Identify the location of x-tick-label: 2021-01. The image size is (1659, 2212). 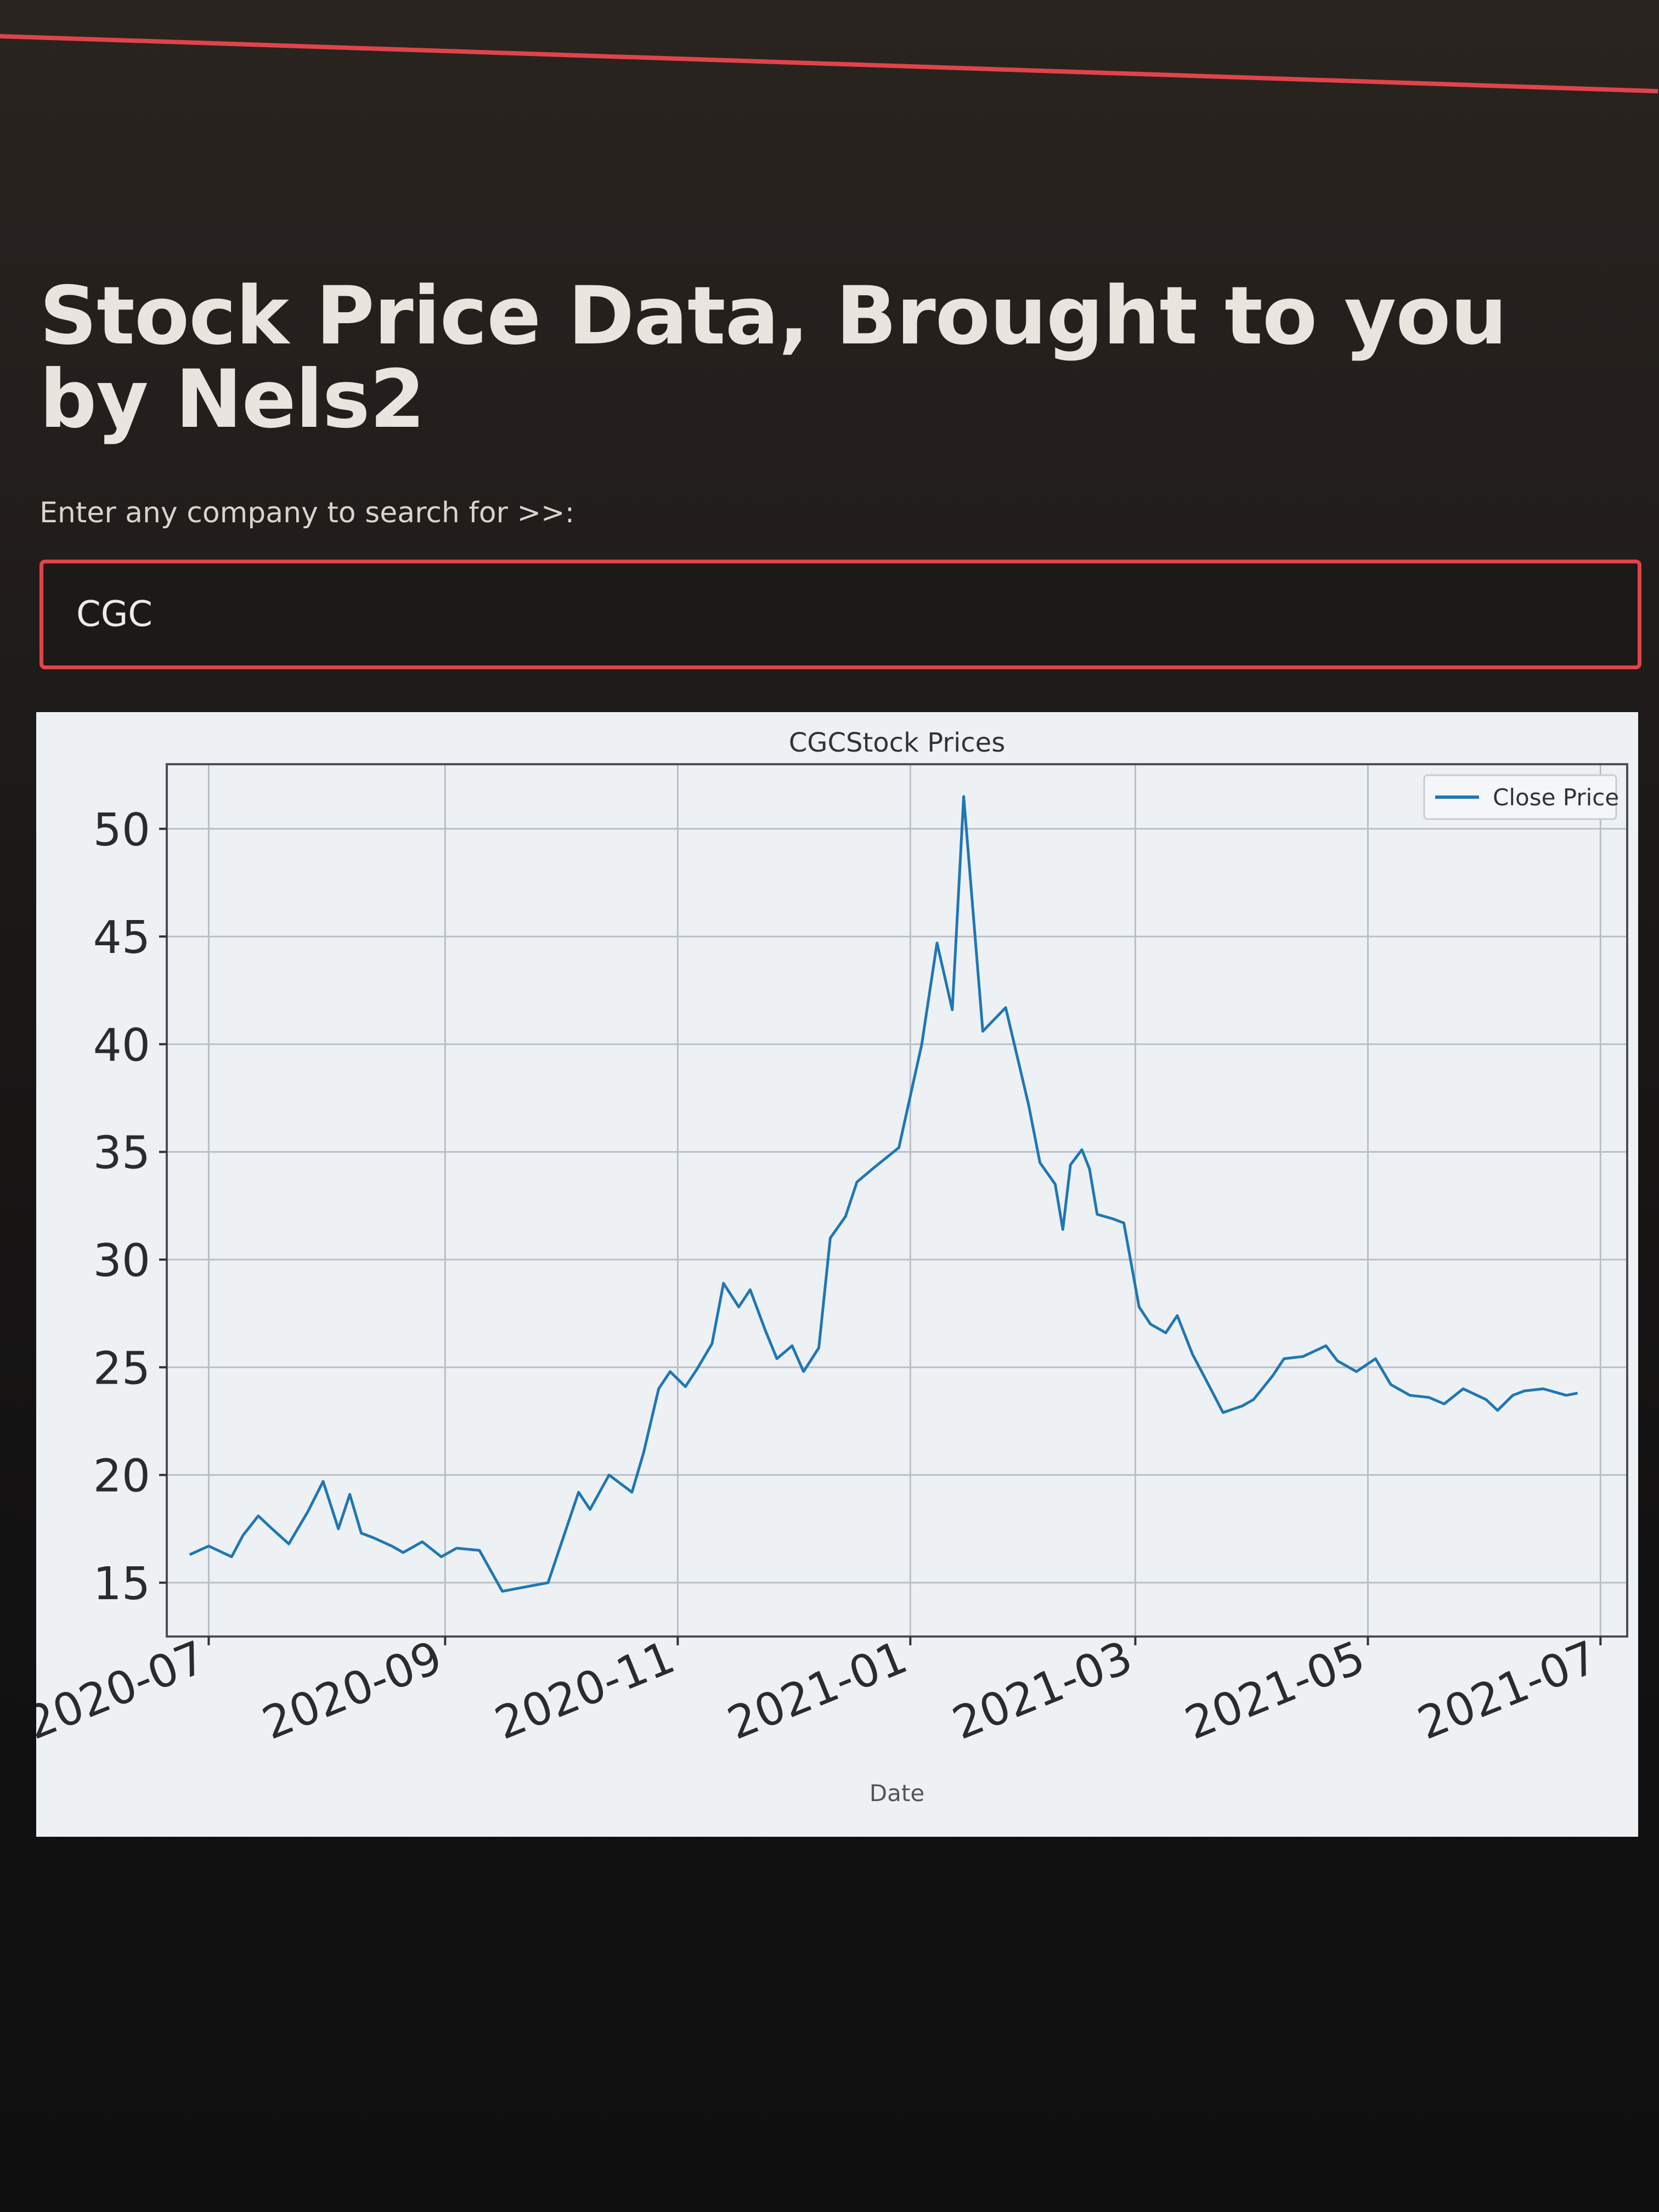
(818, 1690).